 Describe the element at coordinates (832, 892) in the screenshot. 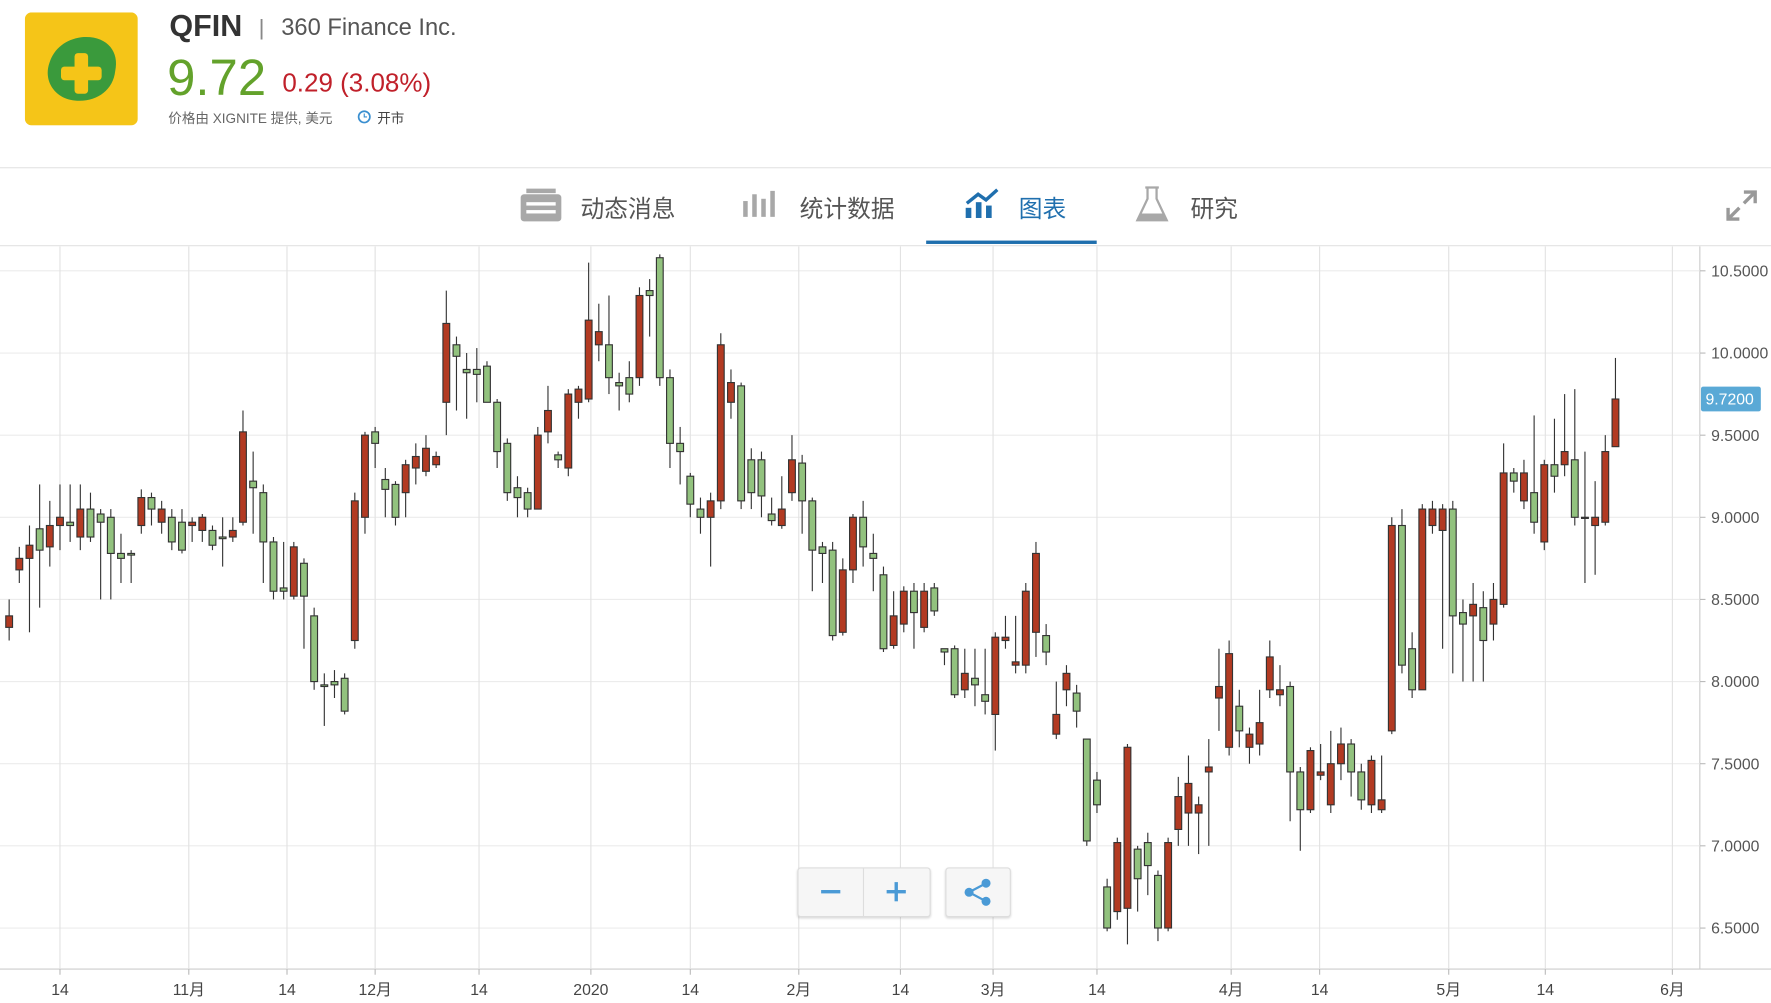

I see `zoom-out-button` at that location.